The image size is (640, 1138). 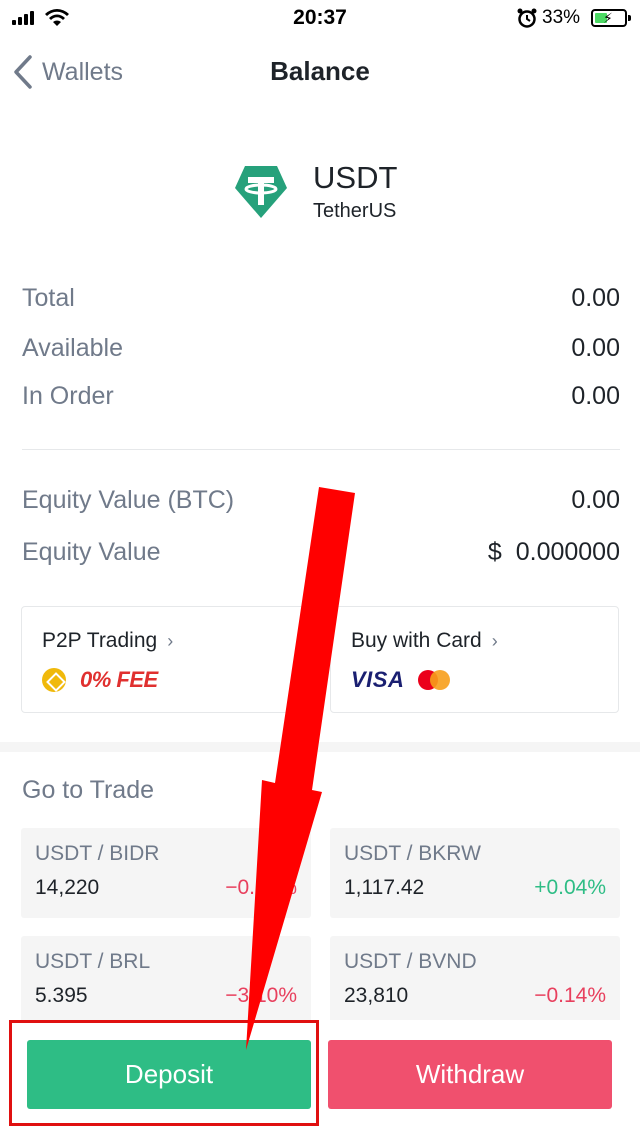 I want to click on balance-label: Total, so click(x=48, y=298).